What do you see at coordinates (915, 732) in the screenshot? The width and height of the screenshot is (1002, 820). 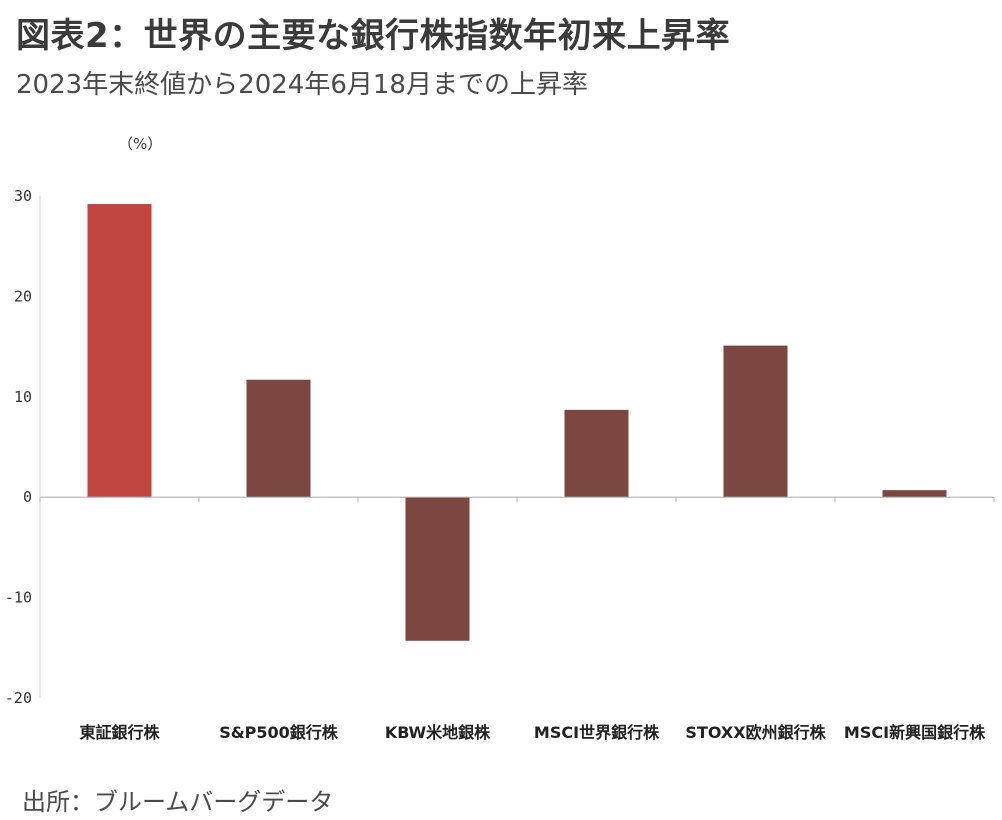 I see `category-label: MSCI新興国銀行株` at bounding box center [915, 732].